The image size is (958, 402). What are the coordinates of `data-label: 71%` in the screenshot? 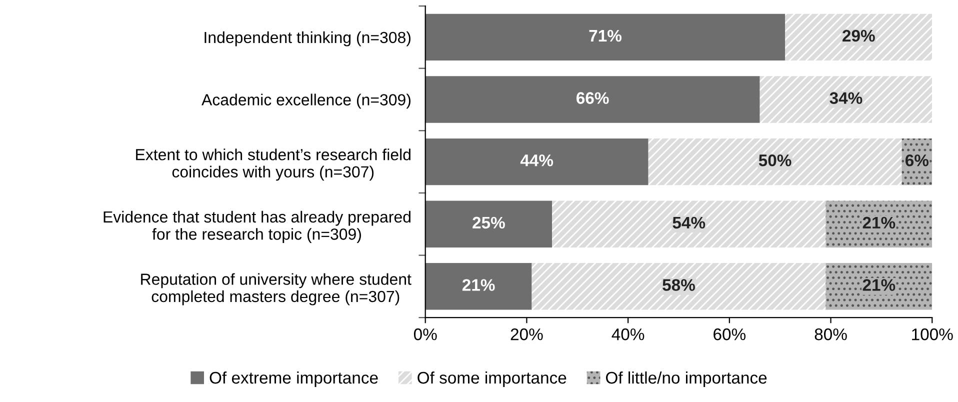 It's located at (605, 36).